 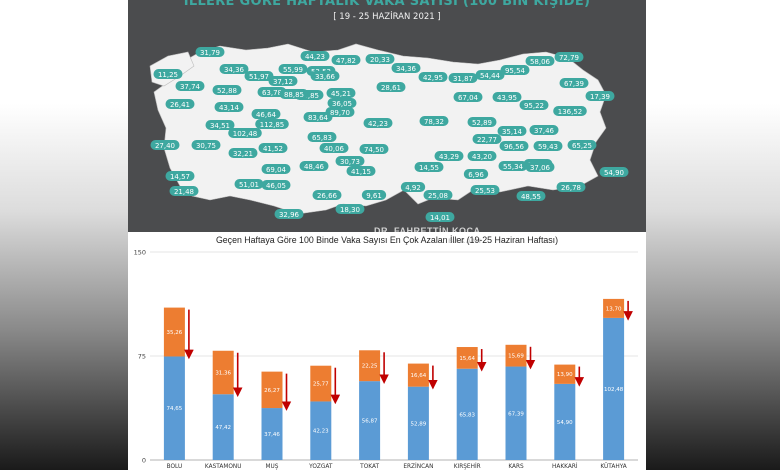 I want to click on map-label: 21,48, so click(x=184, y=191).